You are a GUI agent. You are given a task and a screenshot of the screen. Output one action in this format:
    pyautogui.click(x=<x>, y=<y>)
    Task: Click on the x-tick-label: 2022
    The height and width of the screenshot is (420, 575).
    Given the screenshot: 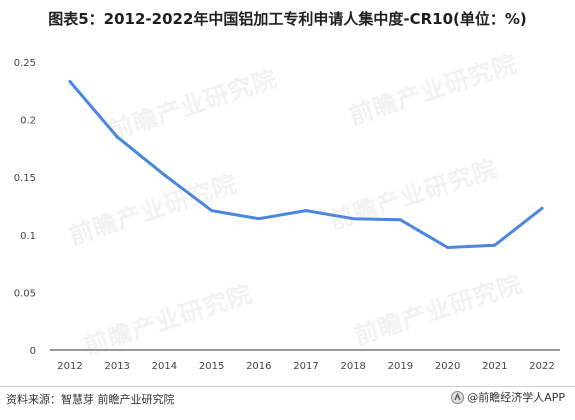 What is the action you would take?
    pyautogui.click(x=541, y=366)
    